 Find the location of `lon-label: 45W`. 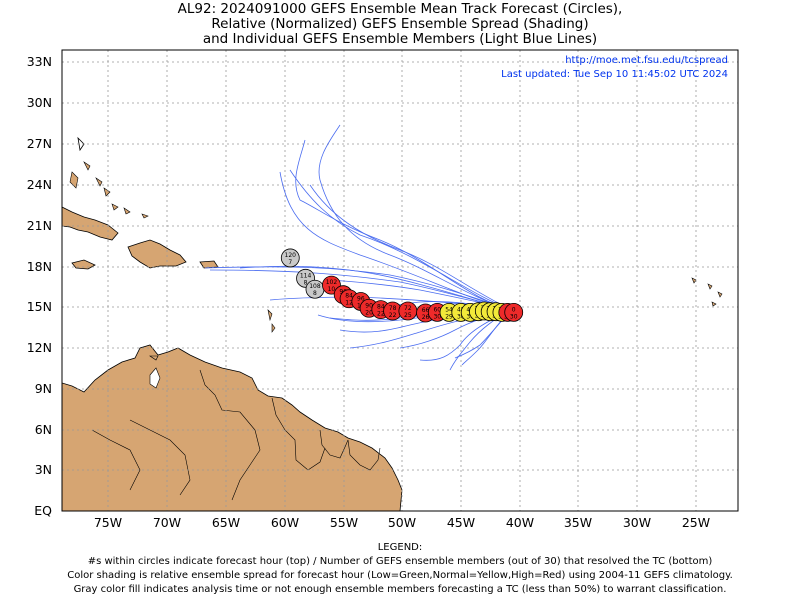

lon-label: 45W is located at coordinates (461, 522).